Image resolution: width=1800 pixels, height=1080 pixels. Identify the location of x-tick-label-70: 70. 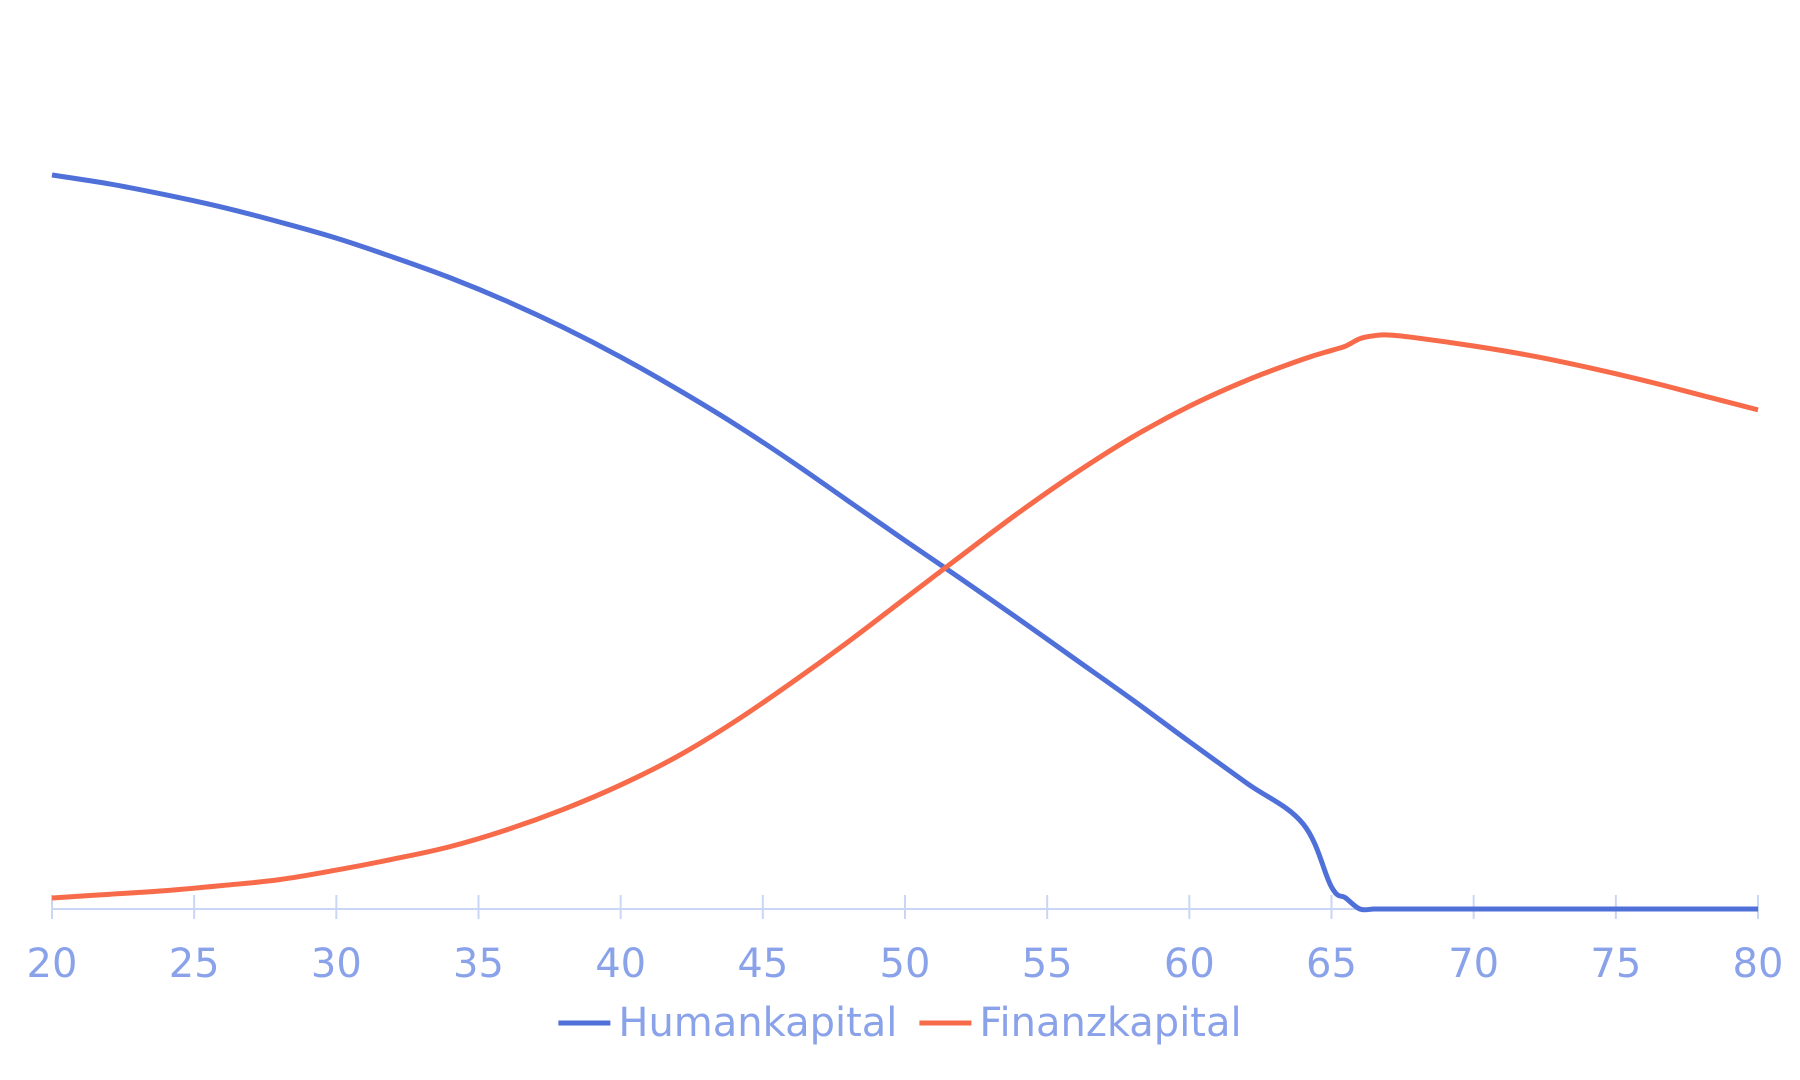
(1473, 964).